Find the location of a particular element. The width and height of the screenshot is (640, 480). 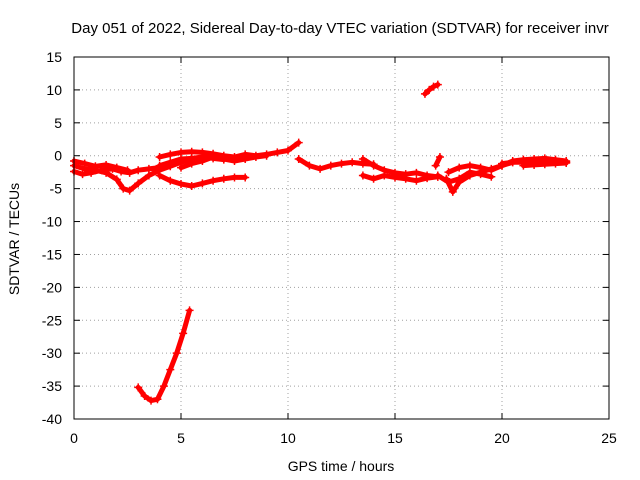

x-tick-label: 0 is located at coordinates (74, 438).